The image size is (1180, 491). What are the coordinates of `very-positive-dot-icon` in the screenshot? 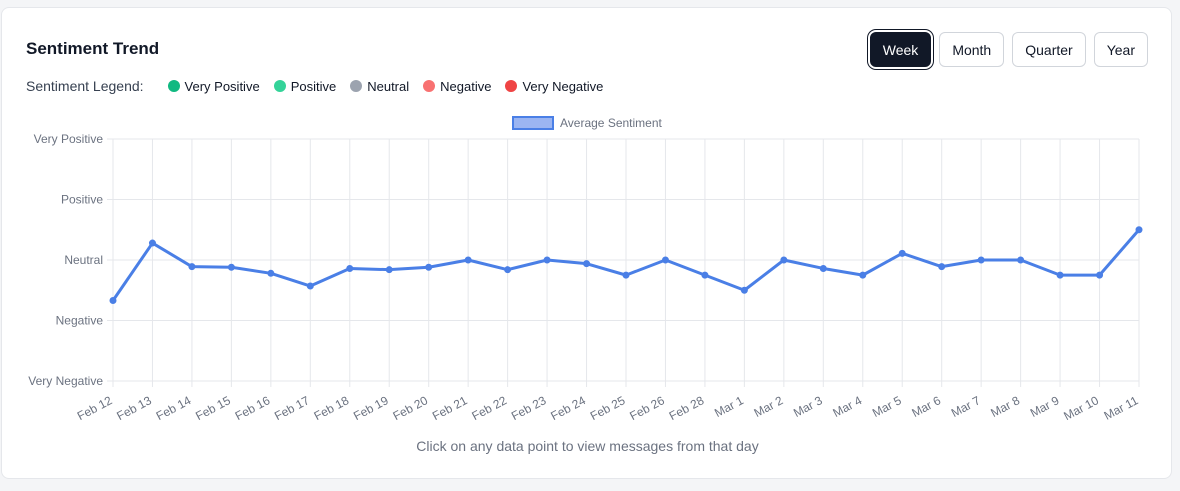 It's located at (173, 86).